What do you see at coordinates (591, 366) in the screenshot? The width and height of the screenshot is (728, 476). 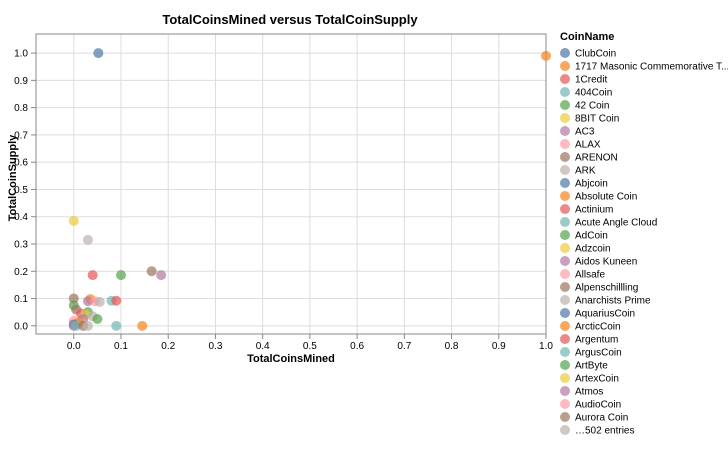 I see `legend-label: ArtByte` at bounding box center [591, 366].